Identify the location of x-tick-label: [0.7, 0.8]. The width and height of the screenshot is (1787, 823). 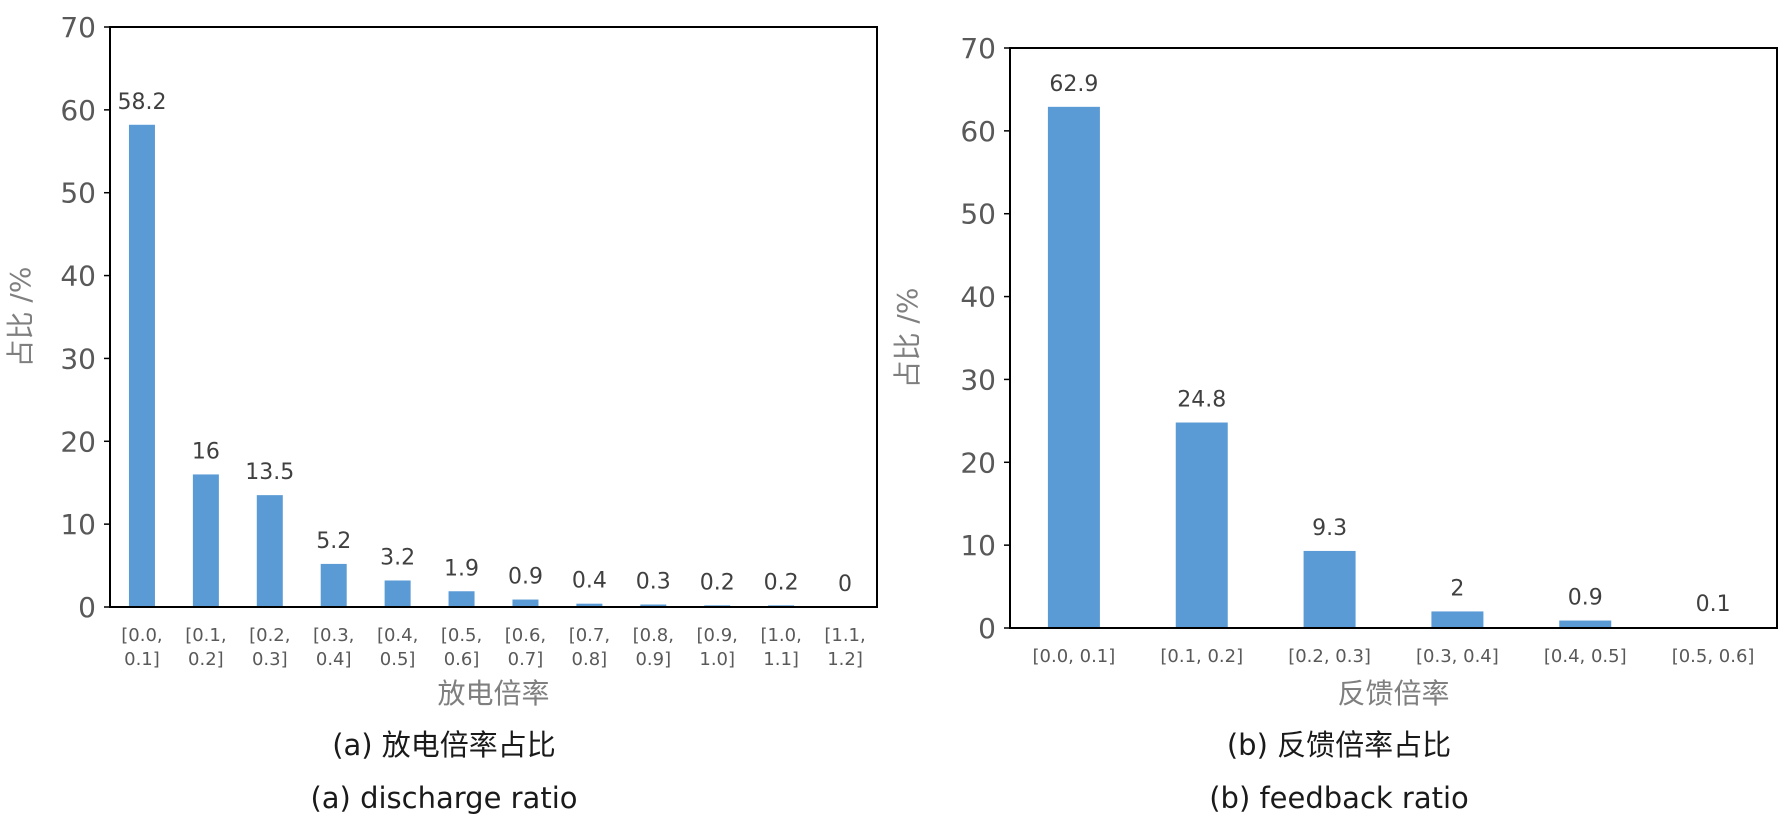
(589, 647).